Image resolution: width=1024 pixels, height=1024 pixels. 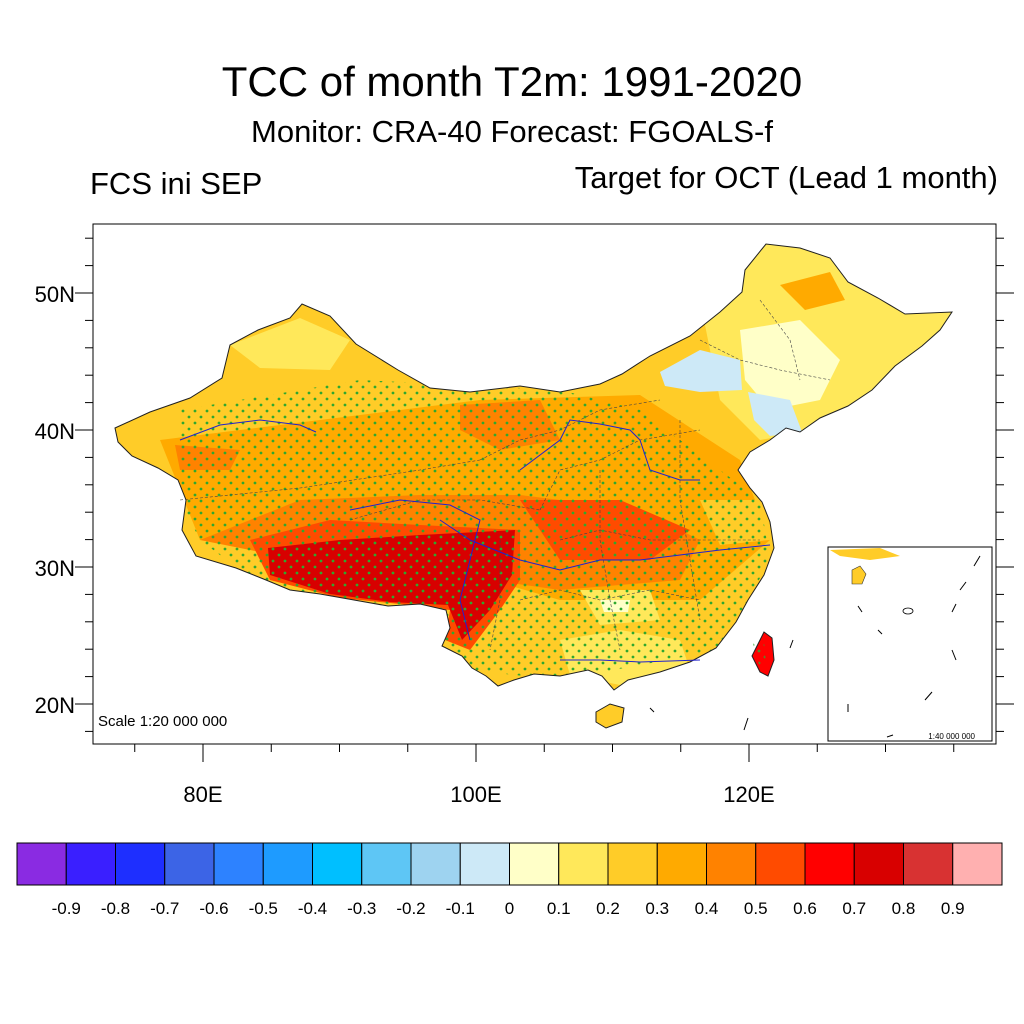 I want to click on colorbar-label: -0.5, so click(x=263, y=908).